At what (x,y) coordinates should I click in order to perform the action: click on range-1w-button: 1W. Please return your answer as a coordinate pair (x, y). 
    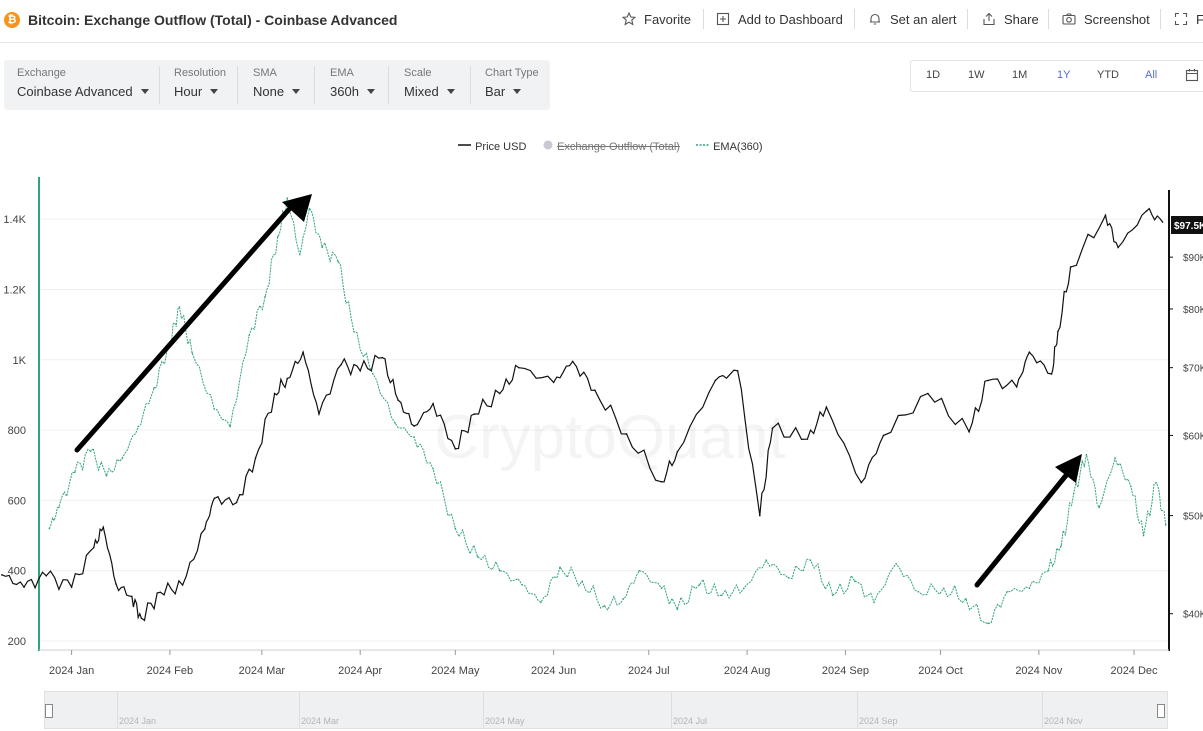
    Looking at the image, I should click on (976, 75).